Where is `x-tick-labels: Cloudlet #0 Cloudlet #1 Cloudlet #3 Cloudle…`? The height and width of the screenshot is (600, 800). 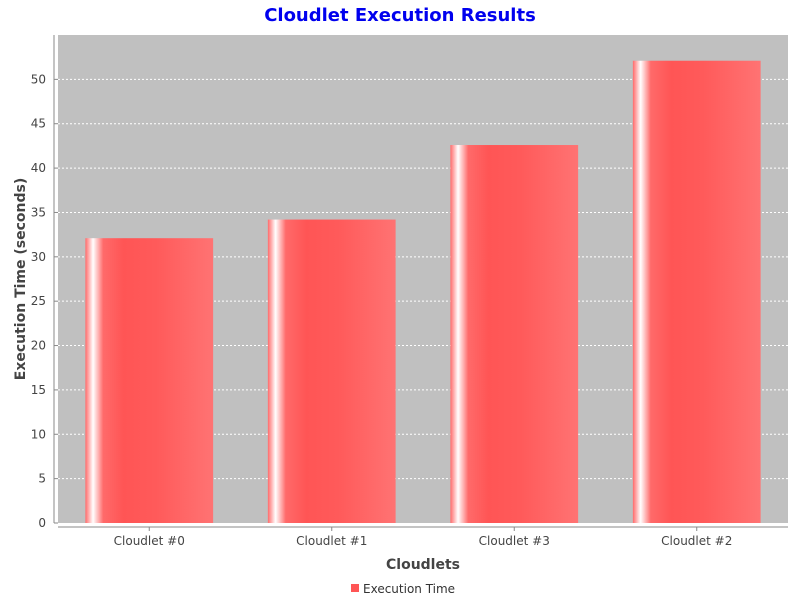
x-tick-labels: Cloudlet #0 Cloudlet #1 Cloudlet #3 Cloudle… is located at coordinates (423, 537).